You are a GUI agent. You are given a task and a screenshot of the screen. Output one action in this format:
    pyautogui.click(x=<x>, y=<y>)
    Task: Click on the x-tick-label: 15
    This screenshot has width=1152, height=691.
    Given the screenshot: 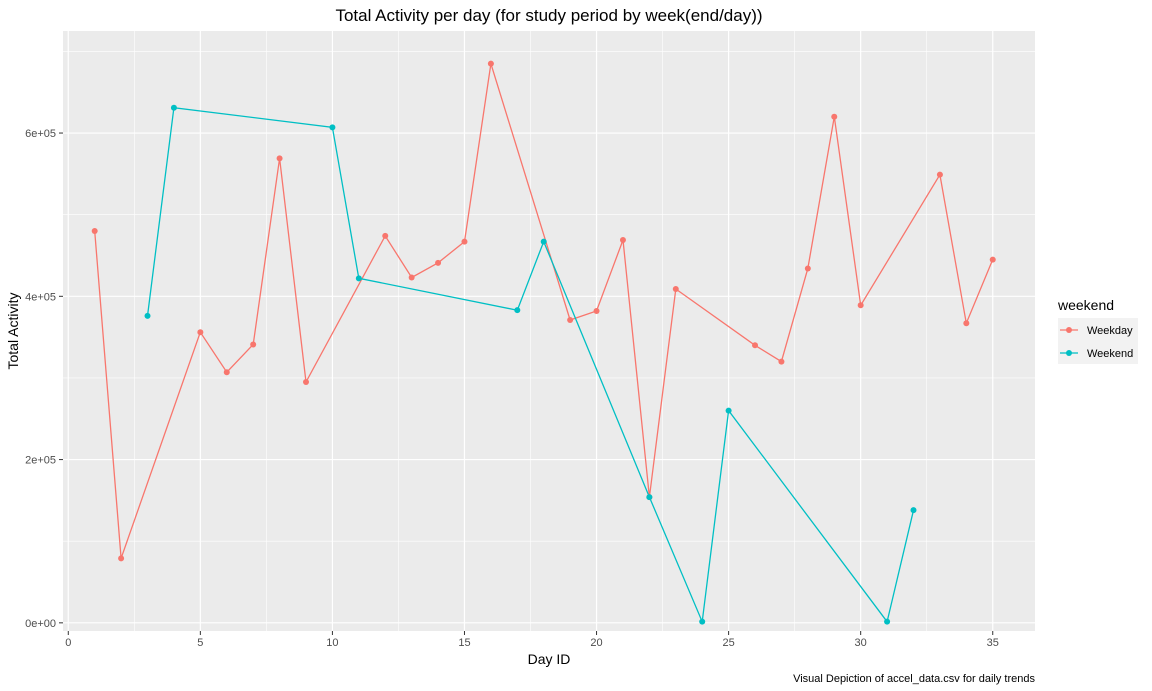 What is the action you would take?
    pyautogui.click(x=464, y=643)
    